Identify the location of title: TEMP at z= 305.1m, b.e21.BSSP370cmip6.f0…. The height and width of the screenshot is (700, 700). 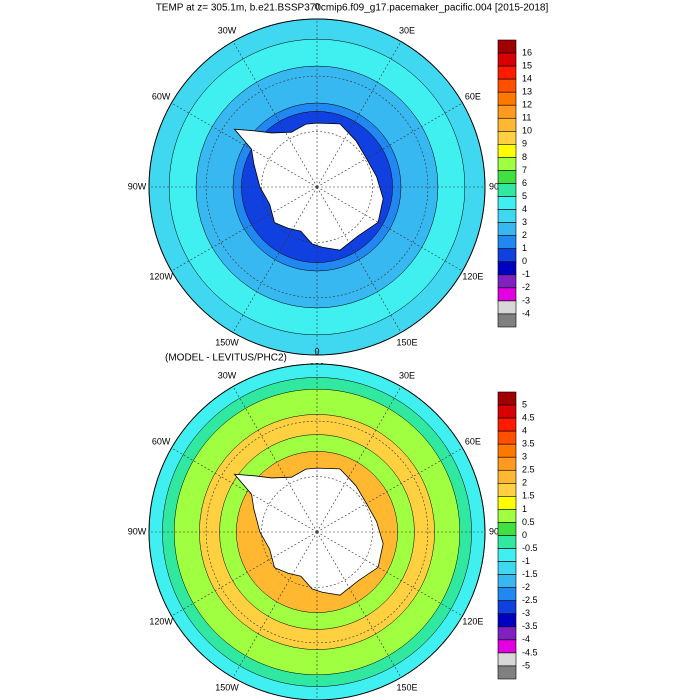
(352, 8).